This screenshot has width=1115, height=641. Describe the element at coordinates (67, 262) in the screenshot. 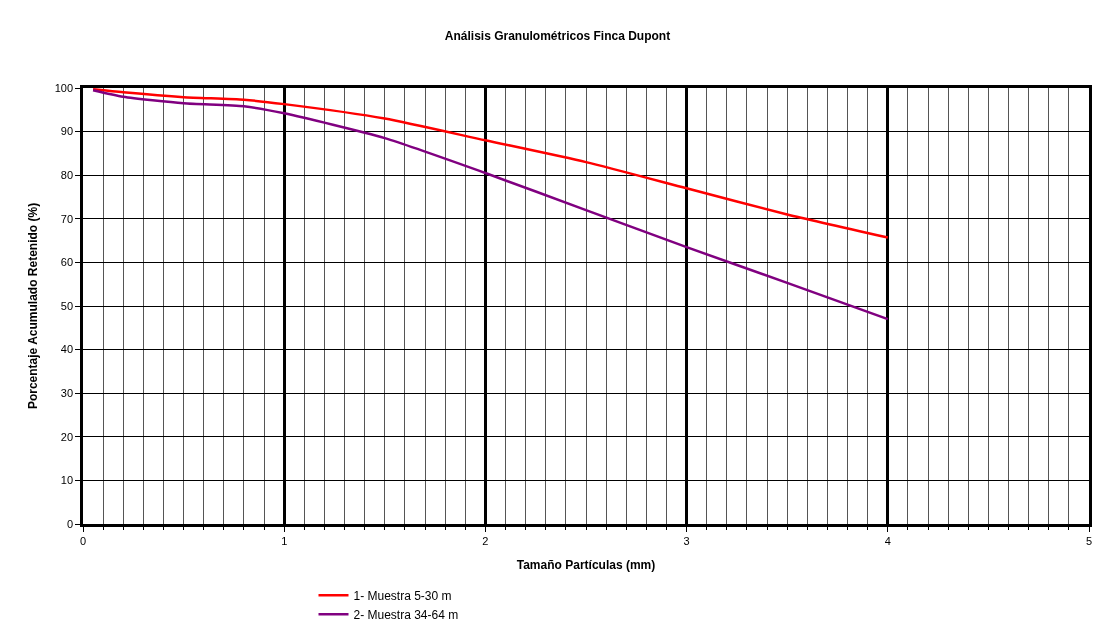

I see `y-tick-label: 60` at that location.